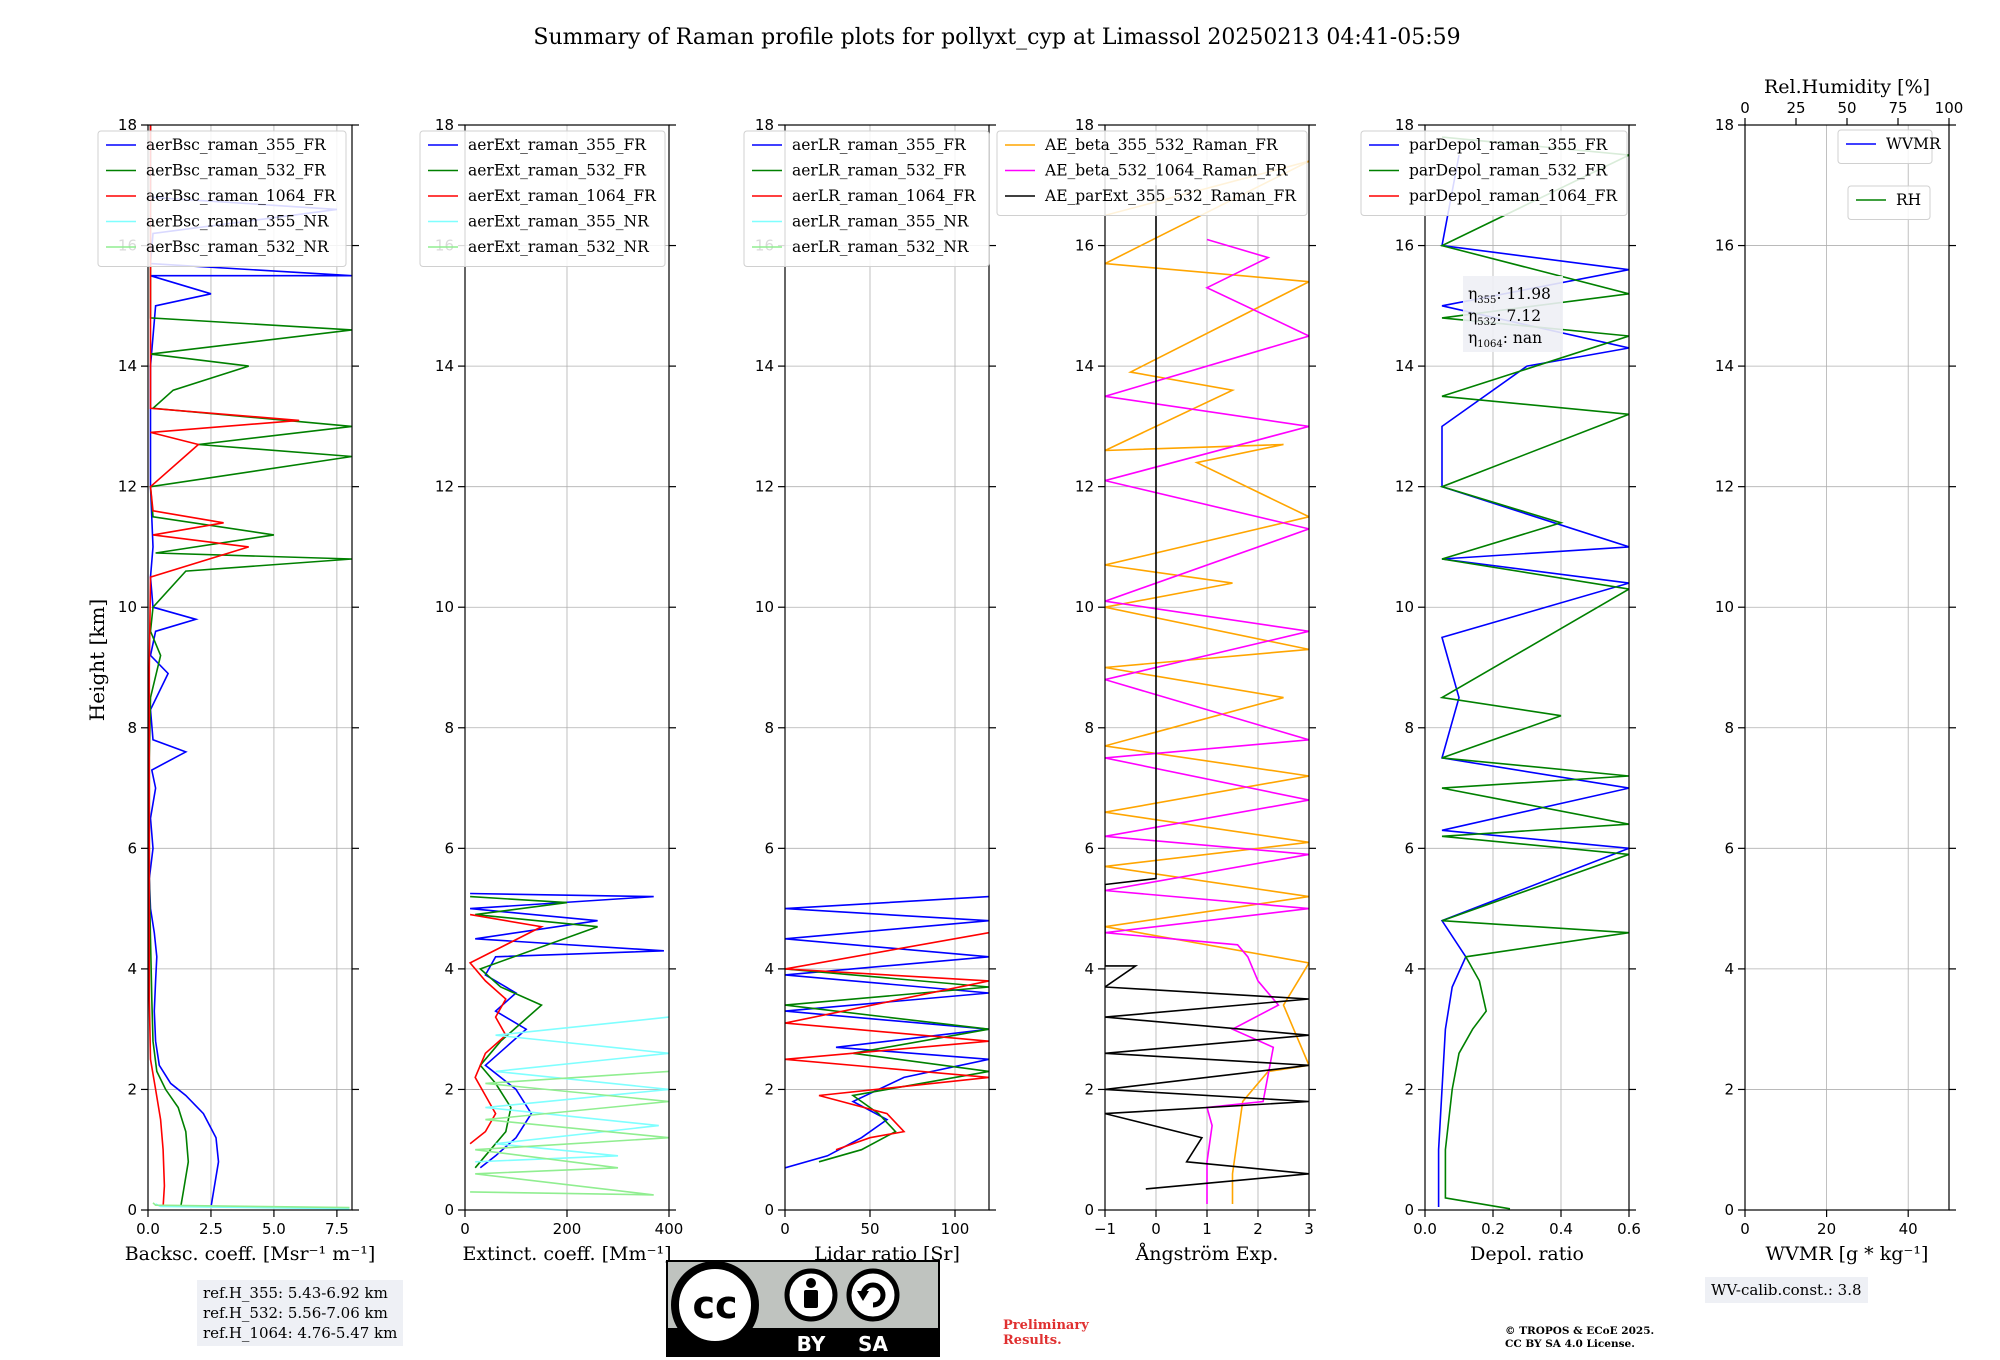  Describe the element at coordinates (873, 1295) in the screenshot. I see `share-alike-icon` at that location.